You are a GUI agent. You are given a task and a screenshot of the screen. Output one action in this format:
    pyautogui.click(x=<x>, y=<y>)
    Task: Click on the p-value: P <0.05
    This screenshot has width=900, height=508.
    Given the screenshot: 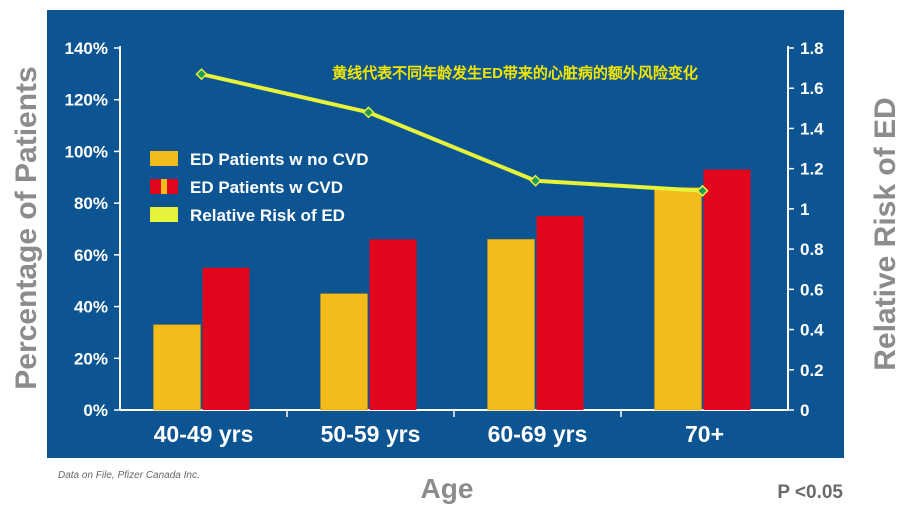 What is the action you would take?
    pyautogui.click(x=810, y=492)
    